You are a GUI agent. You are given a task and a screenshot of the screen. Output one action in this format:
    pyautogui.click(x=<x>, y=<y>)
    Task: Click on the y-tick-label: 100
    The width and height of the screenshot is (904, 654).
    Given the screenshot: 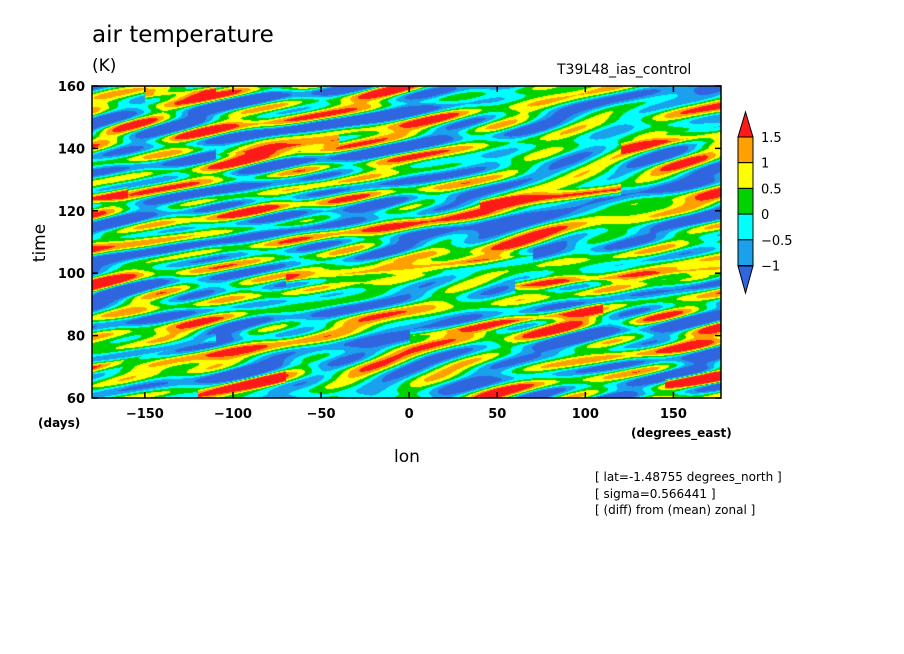 What is the action you would take?
    pyautogui.click(x=71, y=274)
    